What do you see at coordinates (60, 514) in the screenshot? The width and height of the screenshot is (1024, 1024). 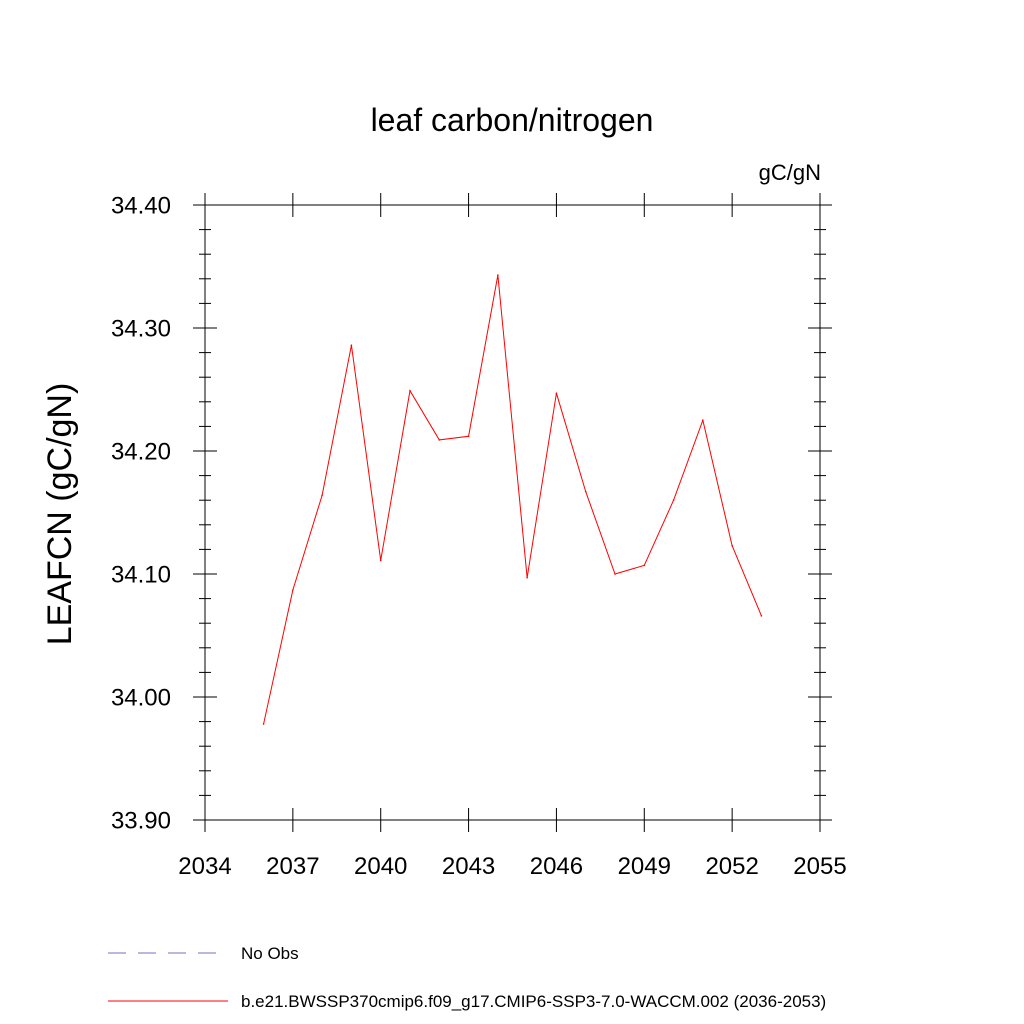 I see `y-axis-label: LEAFCN (gC/gN)` at bounding box center [60, 514].